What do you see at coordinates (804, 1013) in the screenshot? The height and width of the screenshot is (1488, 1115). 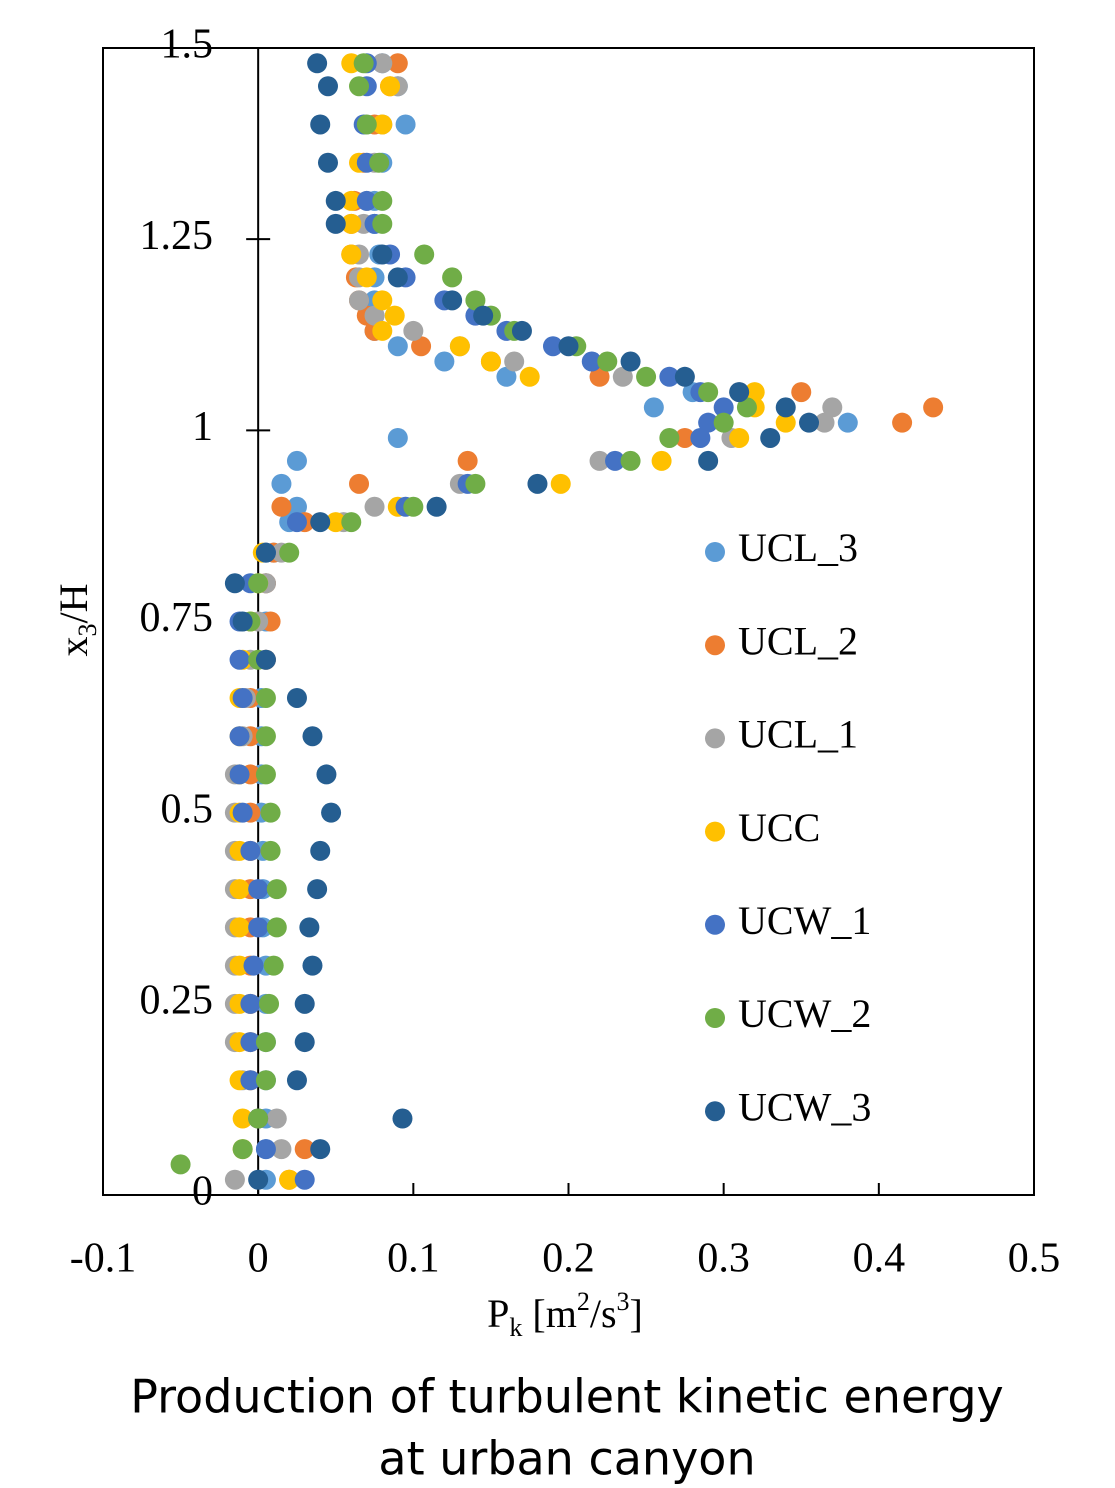 I see `legend-label: UCW_2` at bounding box center [804, 1013].